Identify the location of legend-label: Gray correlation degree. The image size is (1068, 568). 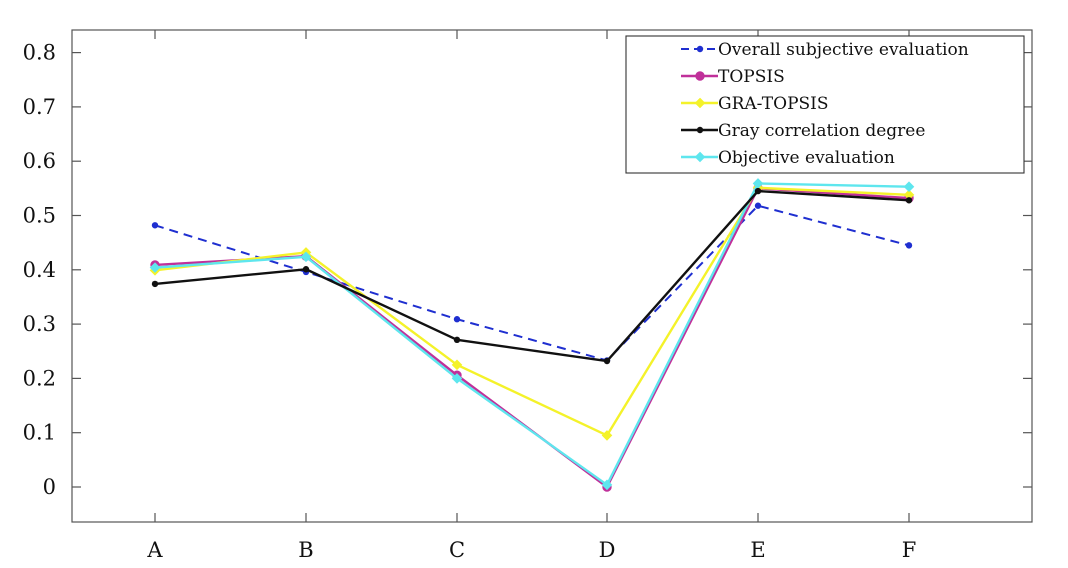
(821, 131).